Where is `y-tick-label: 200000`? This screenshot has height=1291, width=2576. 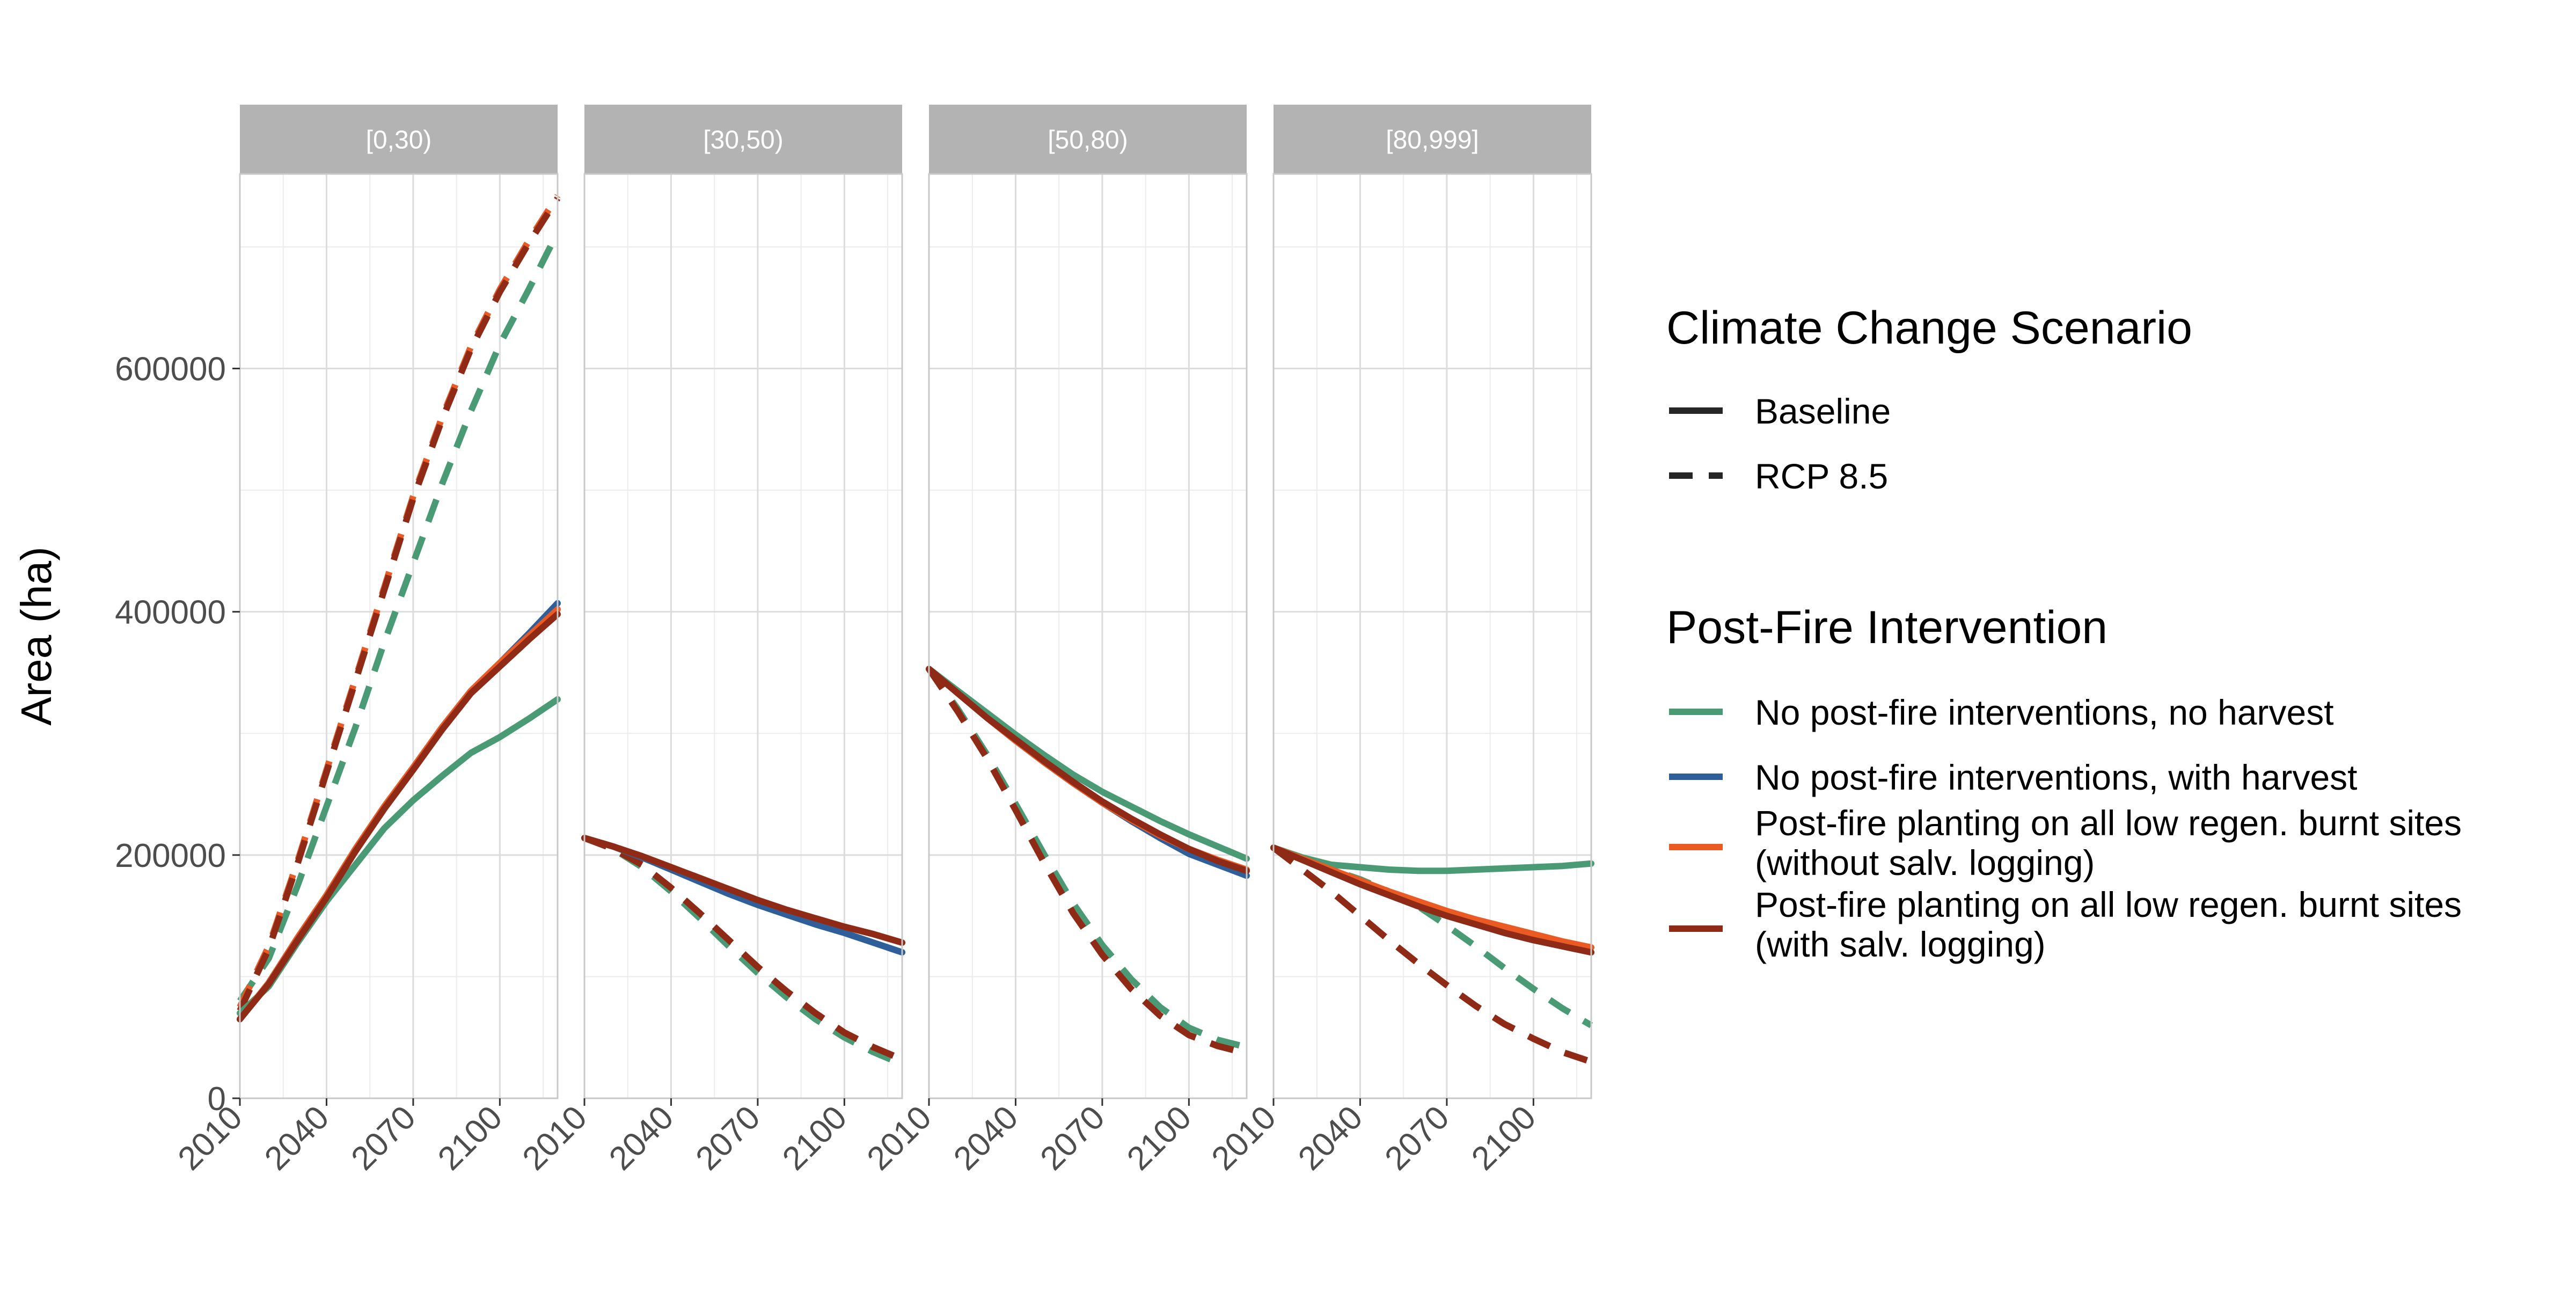 y-tick-label: 200000 is located at coordinates (170, 855).